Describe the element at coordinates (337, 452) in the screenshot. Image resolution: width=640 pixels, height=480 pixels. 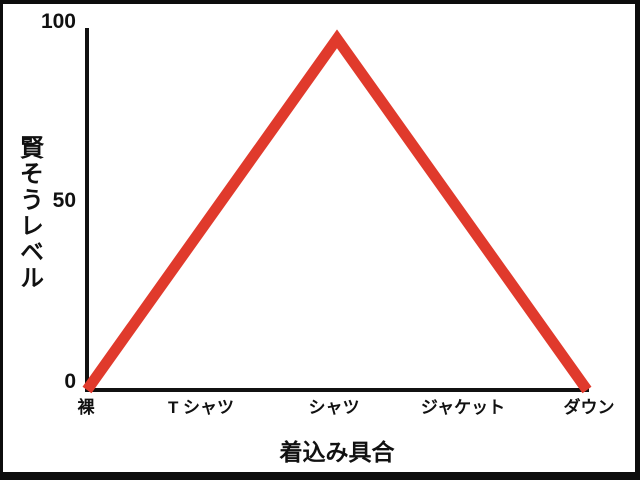
I see `x-axis-title: 着込み具合` at that location.